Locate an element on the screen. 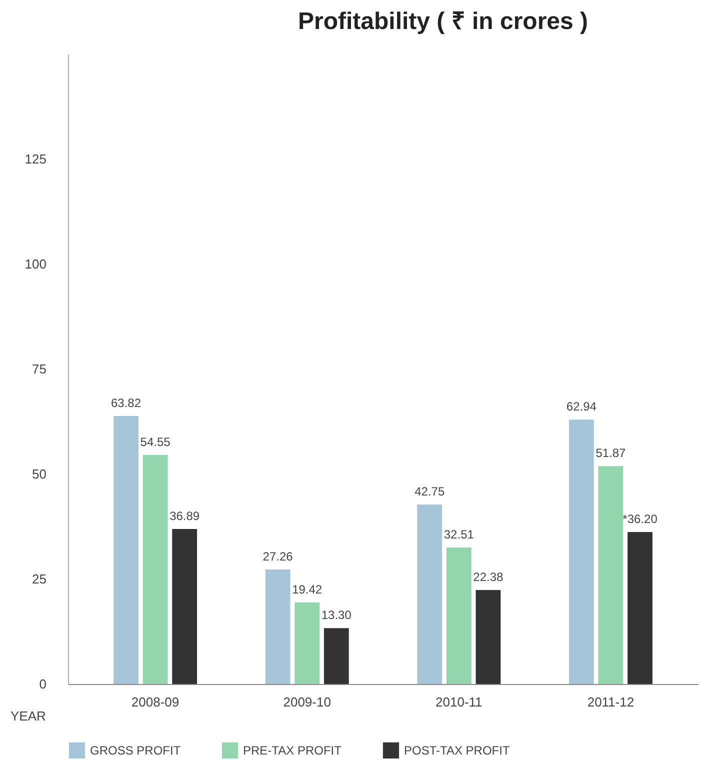 The height and width of the screenshot is (775, 720). legend-label: PRE-TAX PROFIT is located at coordinates (292, 750).